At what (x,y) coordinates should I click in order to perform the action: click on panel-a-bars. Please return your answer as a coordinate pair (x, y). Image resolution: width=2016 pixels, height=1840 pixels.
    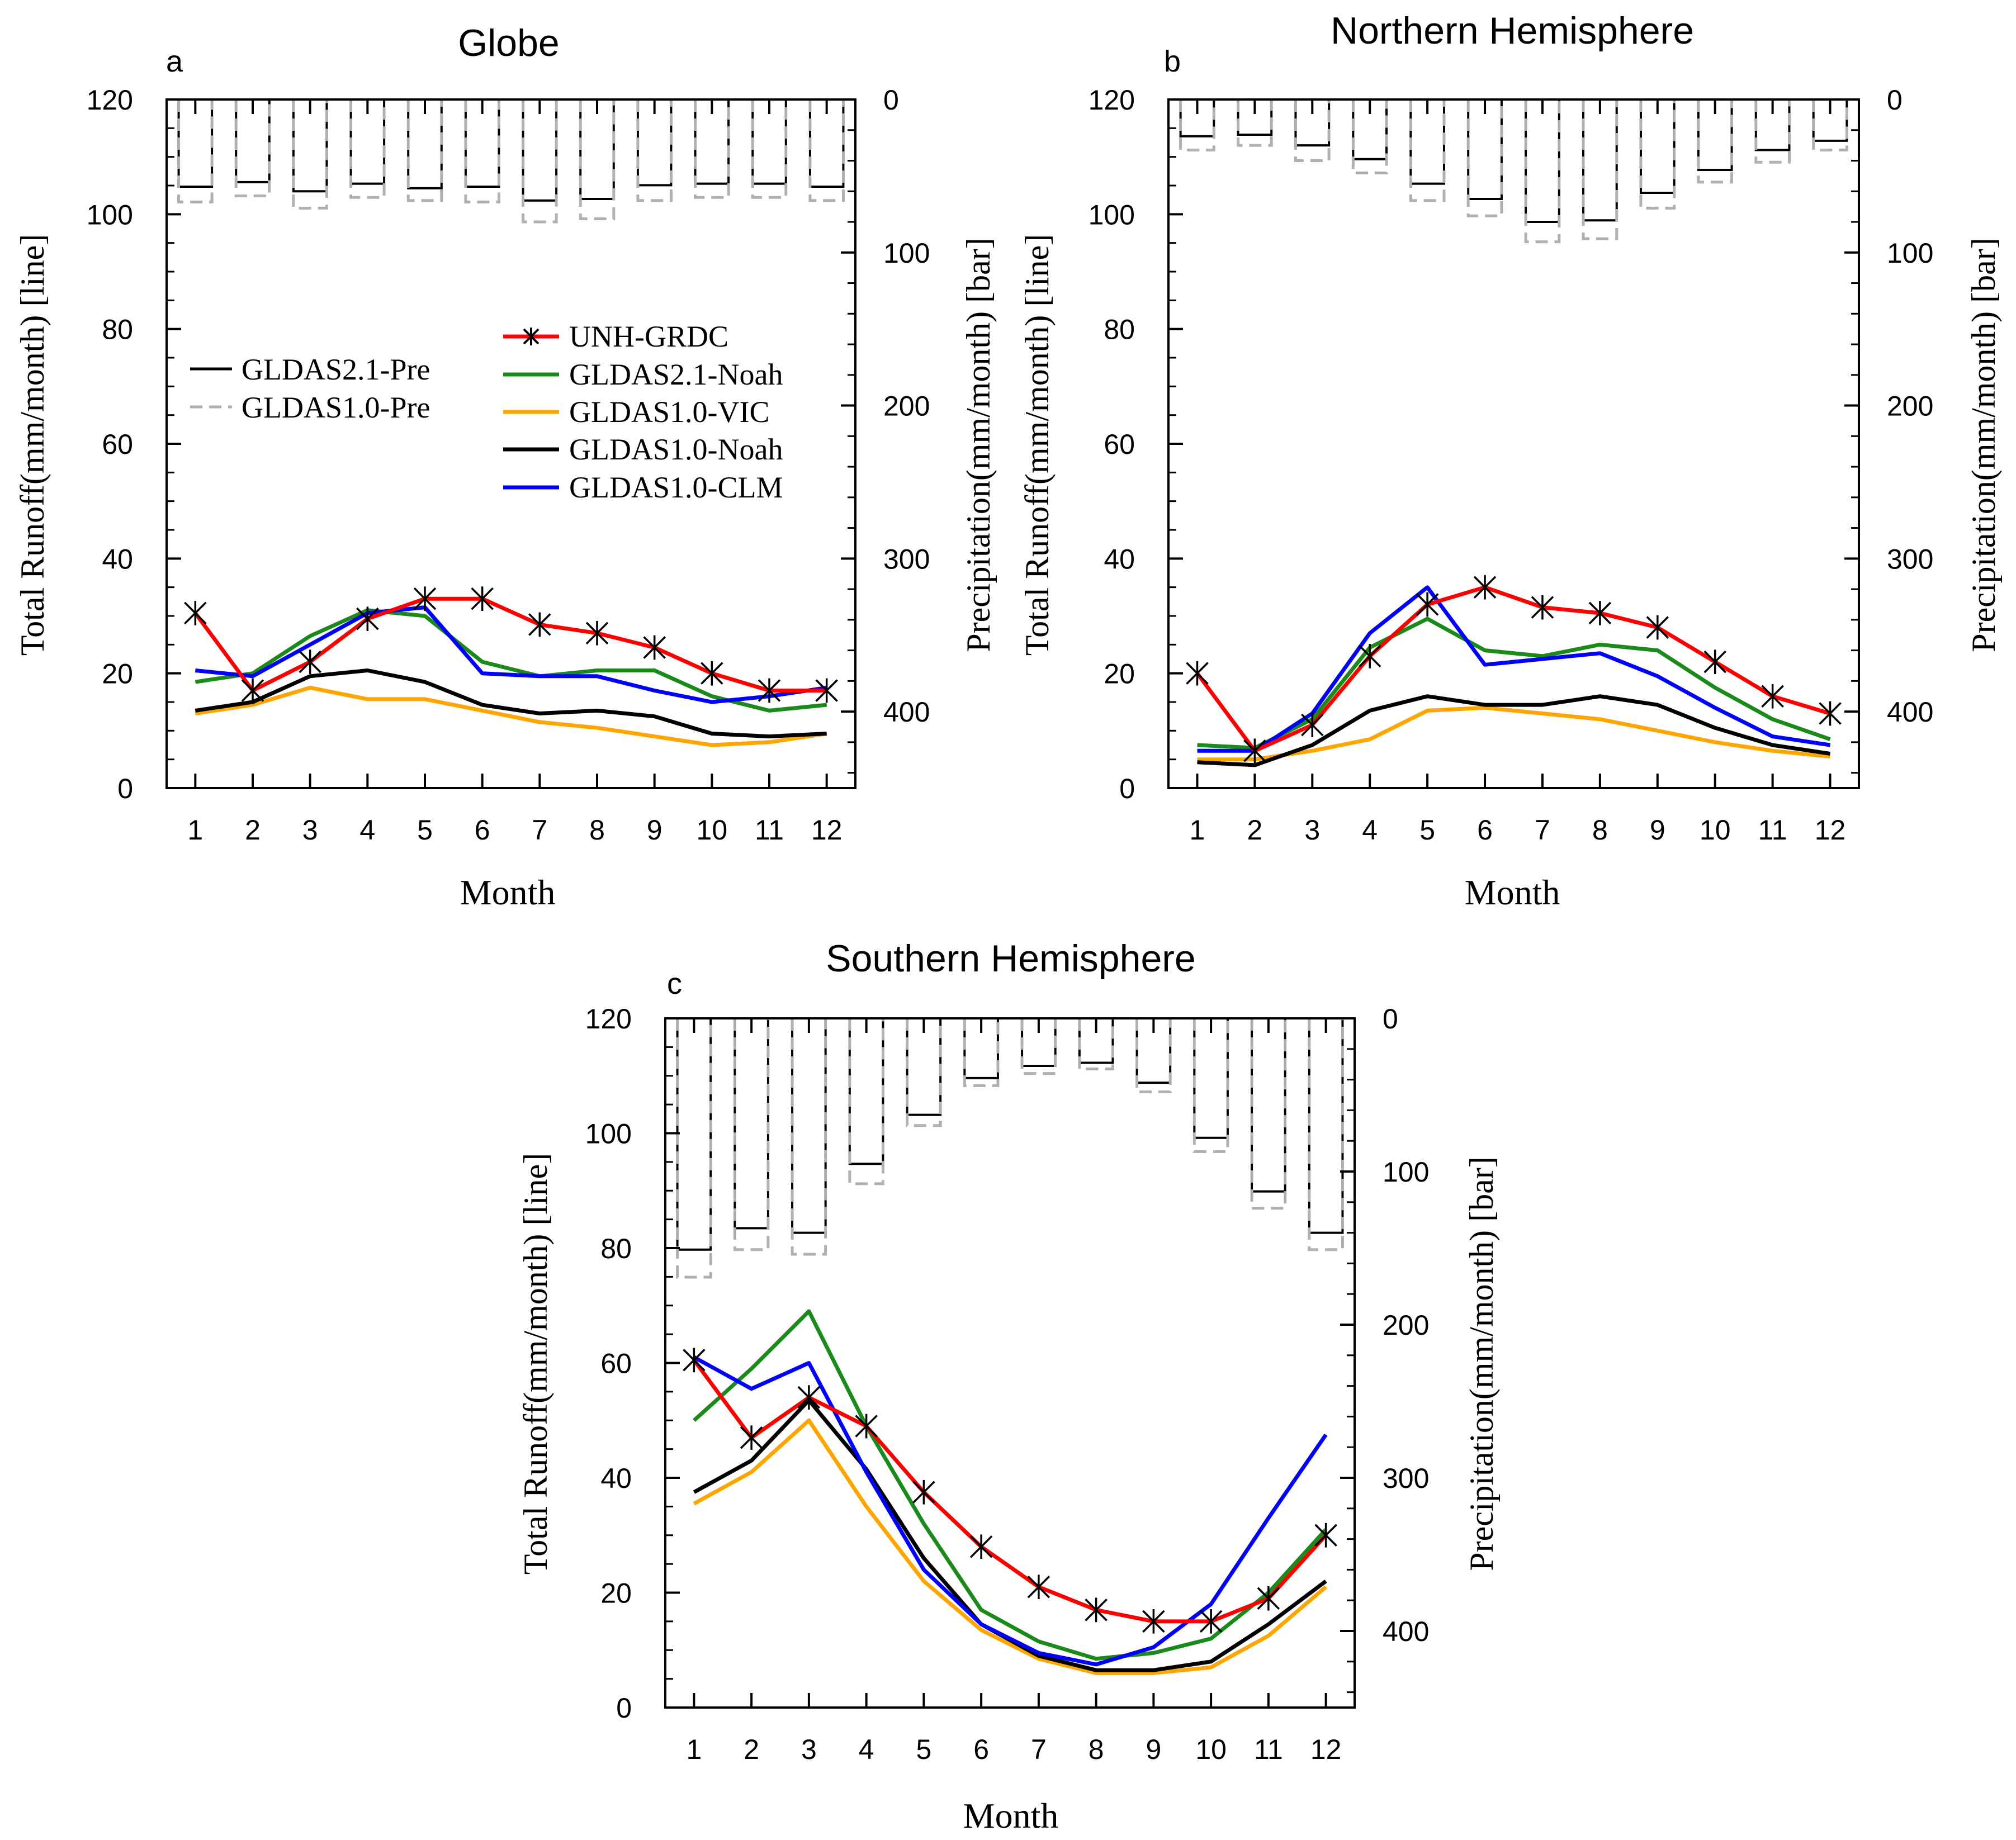
    Looking at the image, I should click on (511, 161).